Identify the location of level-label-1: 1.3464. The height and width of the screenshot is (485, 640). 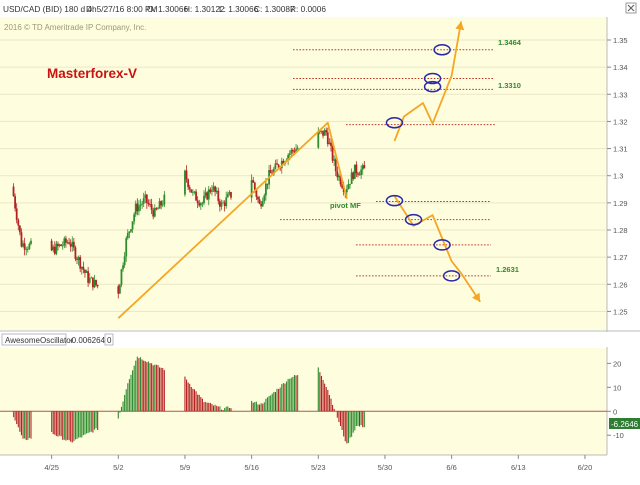
(510, 42).